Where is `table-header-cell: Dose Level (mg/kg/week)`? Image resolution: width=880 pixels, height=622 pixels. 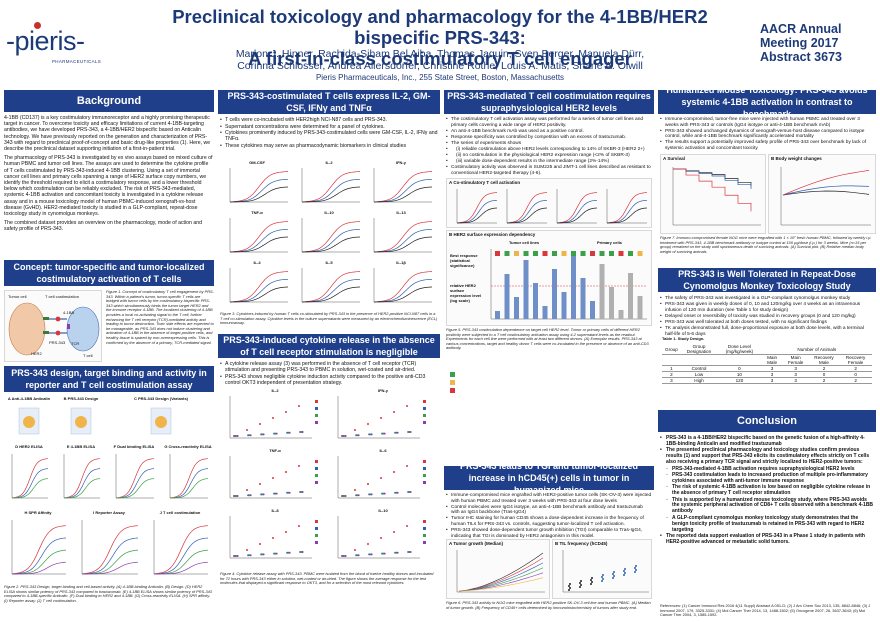
table-header-cell: Dose Level (mg/kg/week) is located at coordinates (739, 349).